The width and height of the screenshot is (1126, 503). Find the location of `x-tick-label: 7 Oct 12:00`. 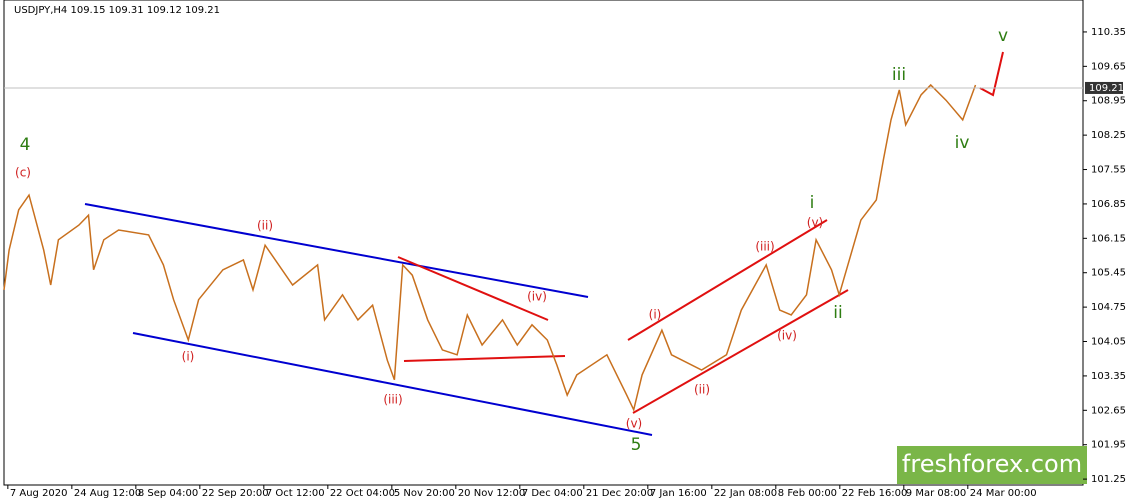

x-tick-label: 7 Oct 12:00 is located at coordinates (295, 493).